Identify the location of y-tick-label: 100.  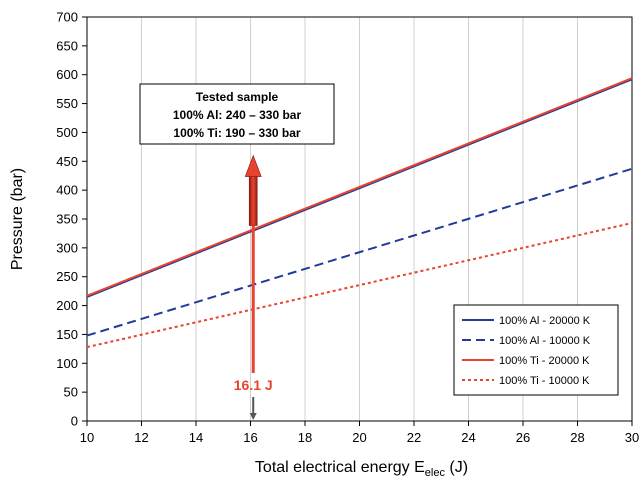
(67, 363).